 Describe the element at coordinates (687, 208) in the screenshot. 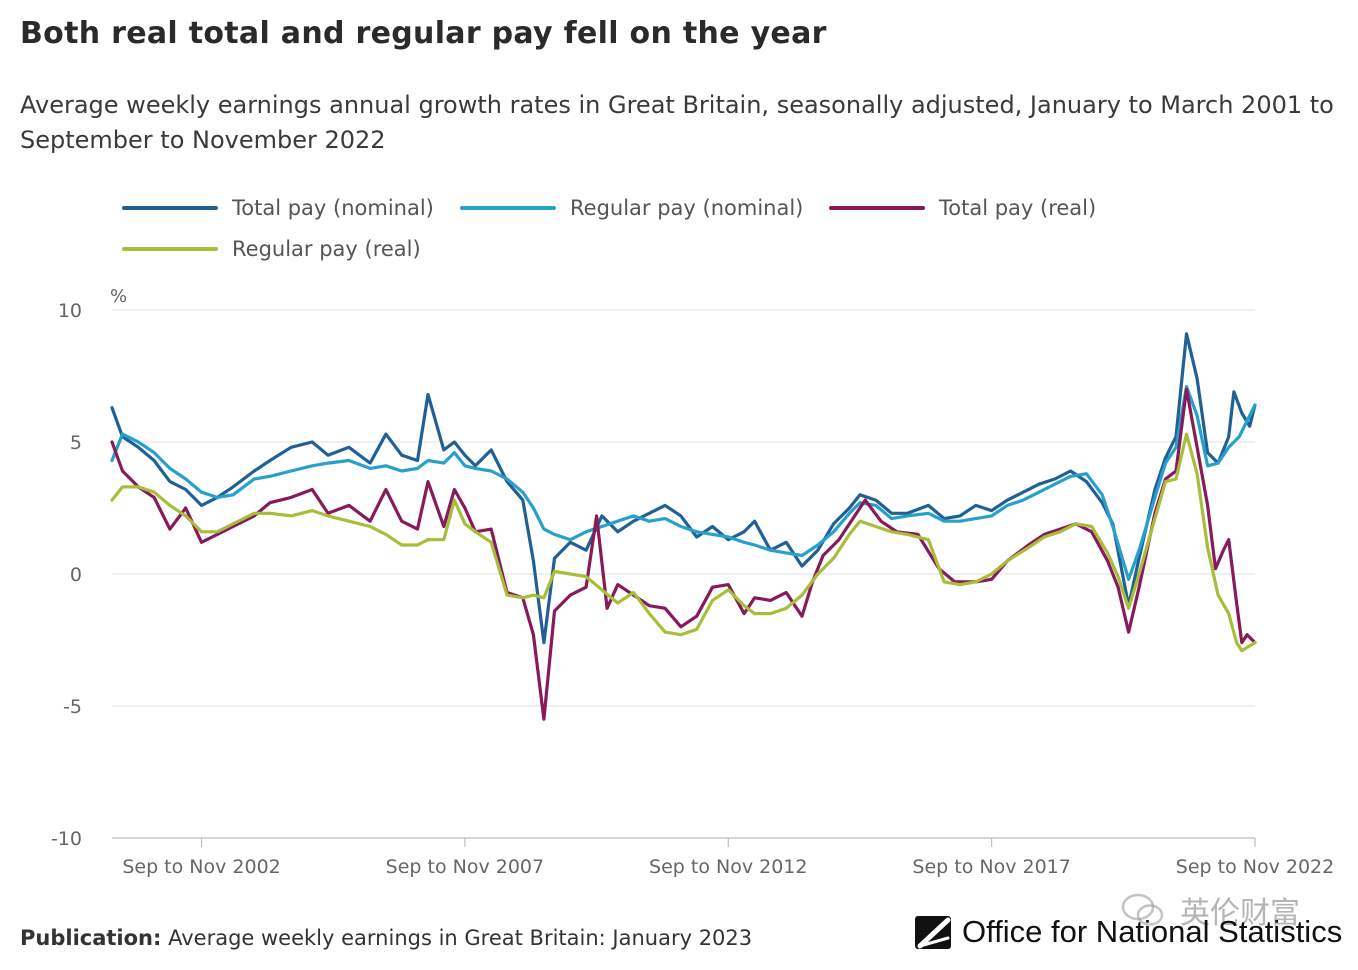

I see `legend-label: Regular pay (nominal)` at that location.